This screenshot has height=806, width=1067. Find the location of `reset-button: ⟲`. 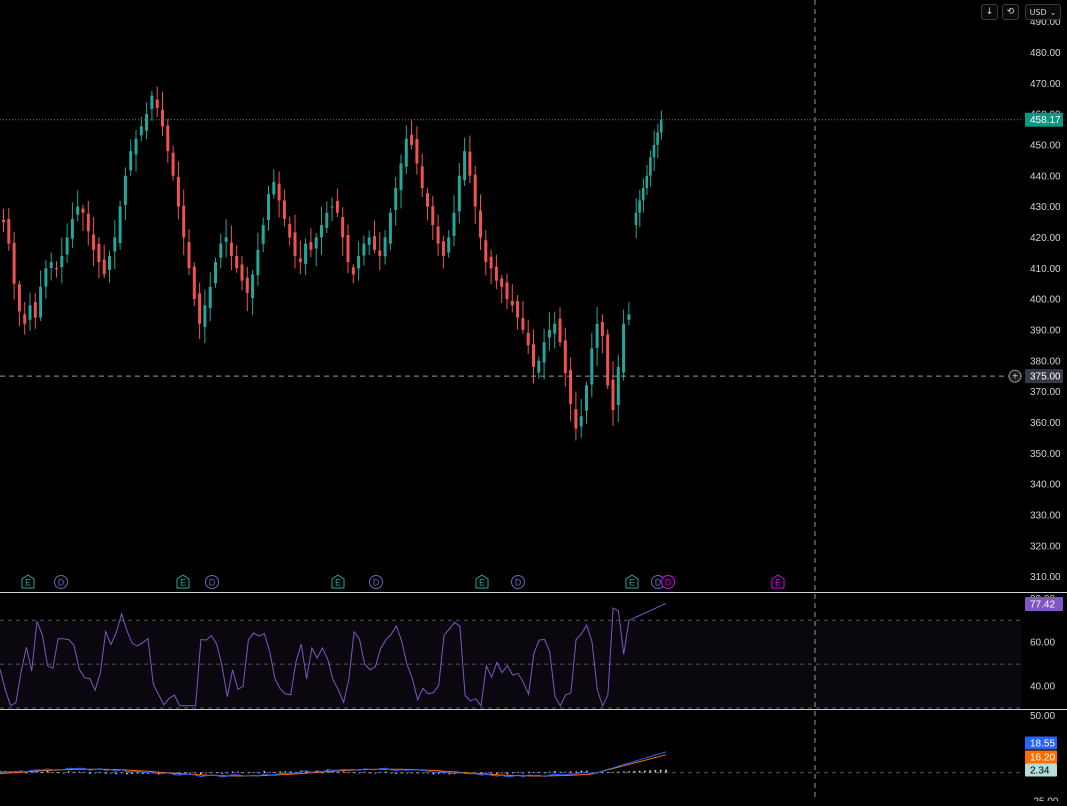

reset-button: ⟲ is located at coordinates (1010, 12).